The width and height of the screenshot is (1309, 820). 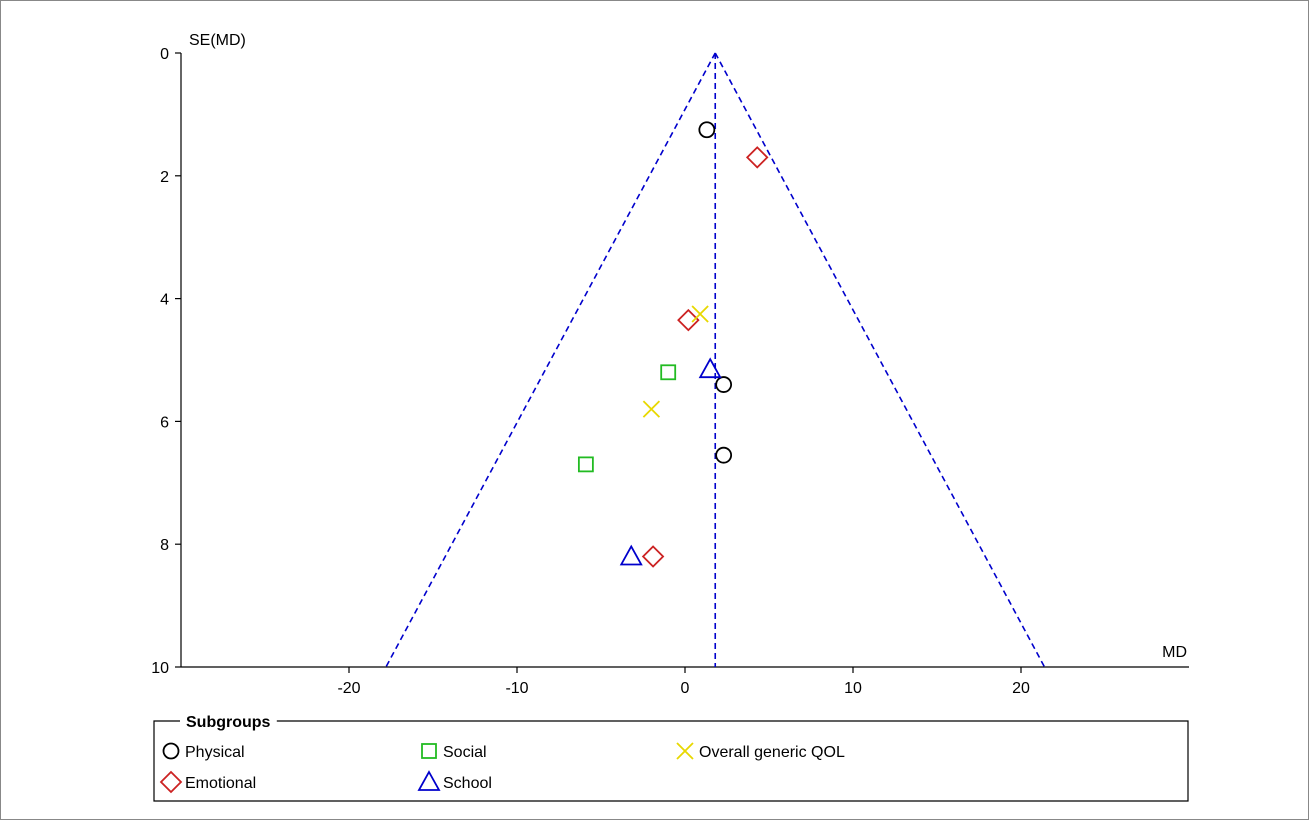 What do you see at coordinates (215, 752) in the screenshot?
I see `legend-entry-label: Physical` at bounding box center [215, 752].